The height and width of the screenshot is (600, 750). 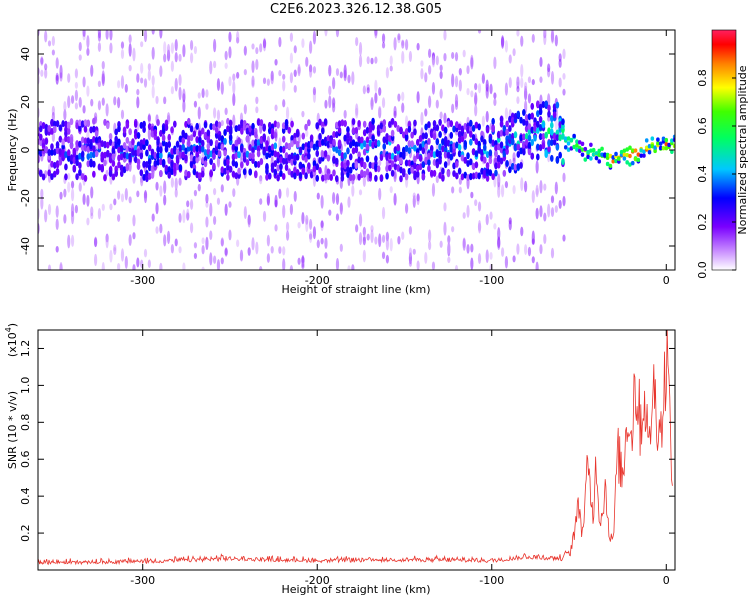 What do you see at coordinates (25, 54) in the screenshot?
I see `y-tick-label: 40` at bounding box center [25, 54].